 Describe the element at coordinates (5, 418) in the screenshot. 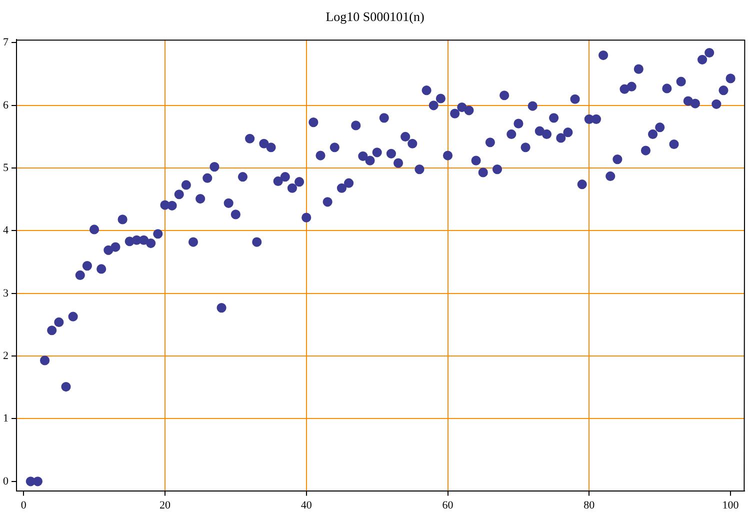

I see `y-tick-label: 1` at that location.